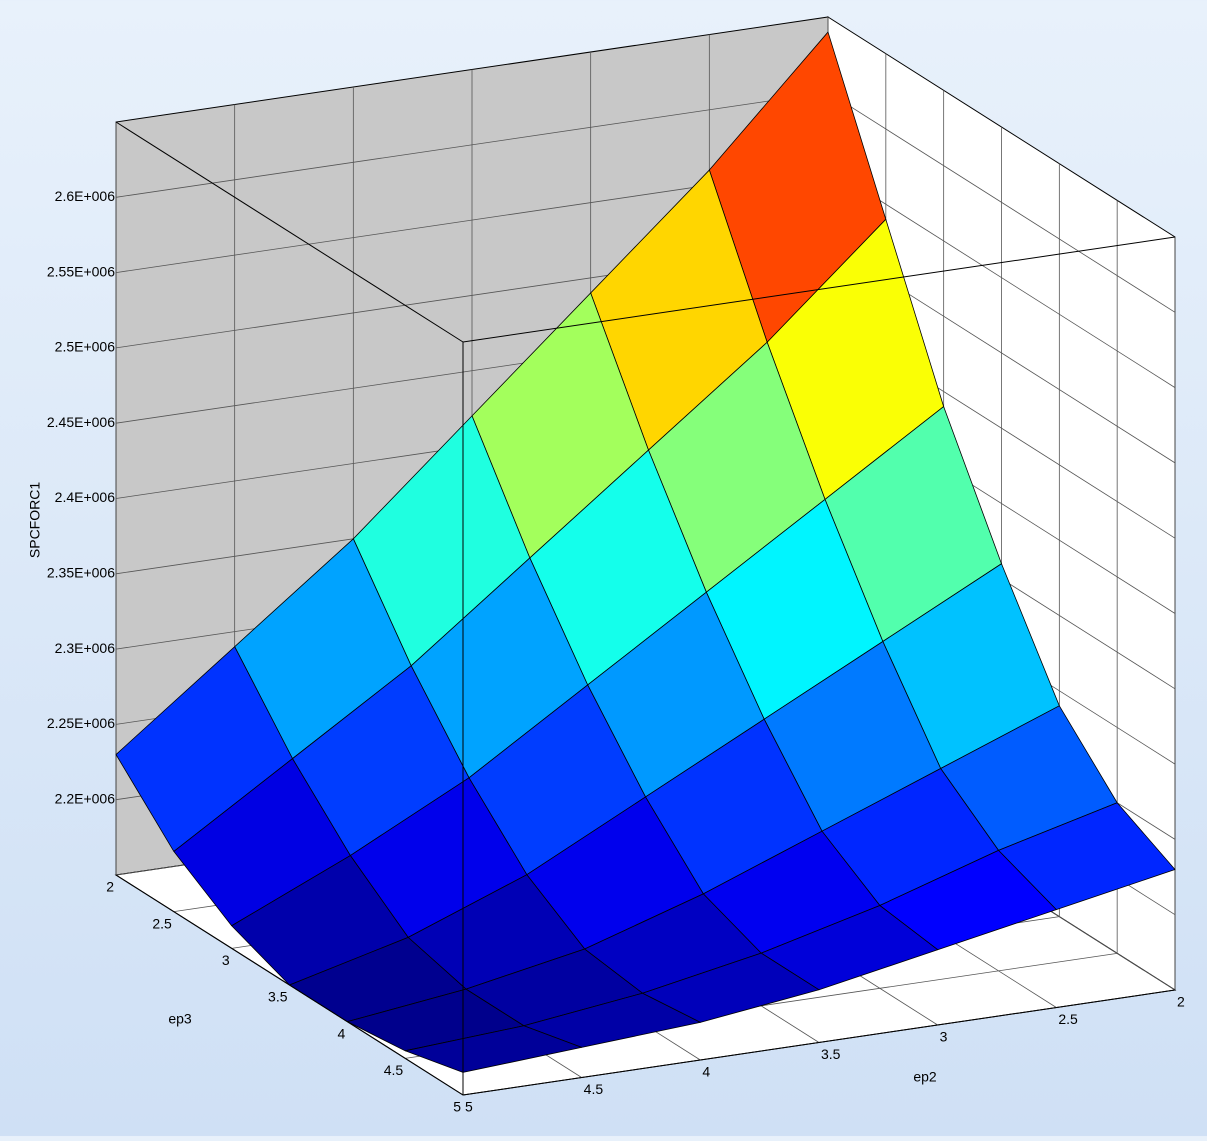 The width and height of the screenshot is (1207, 1141). I want to click on z-tick-label: 2.3E+006, so click(85, 648).